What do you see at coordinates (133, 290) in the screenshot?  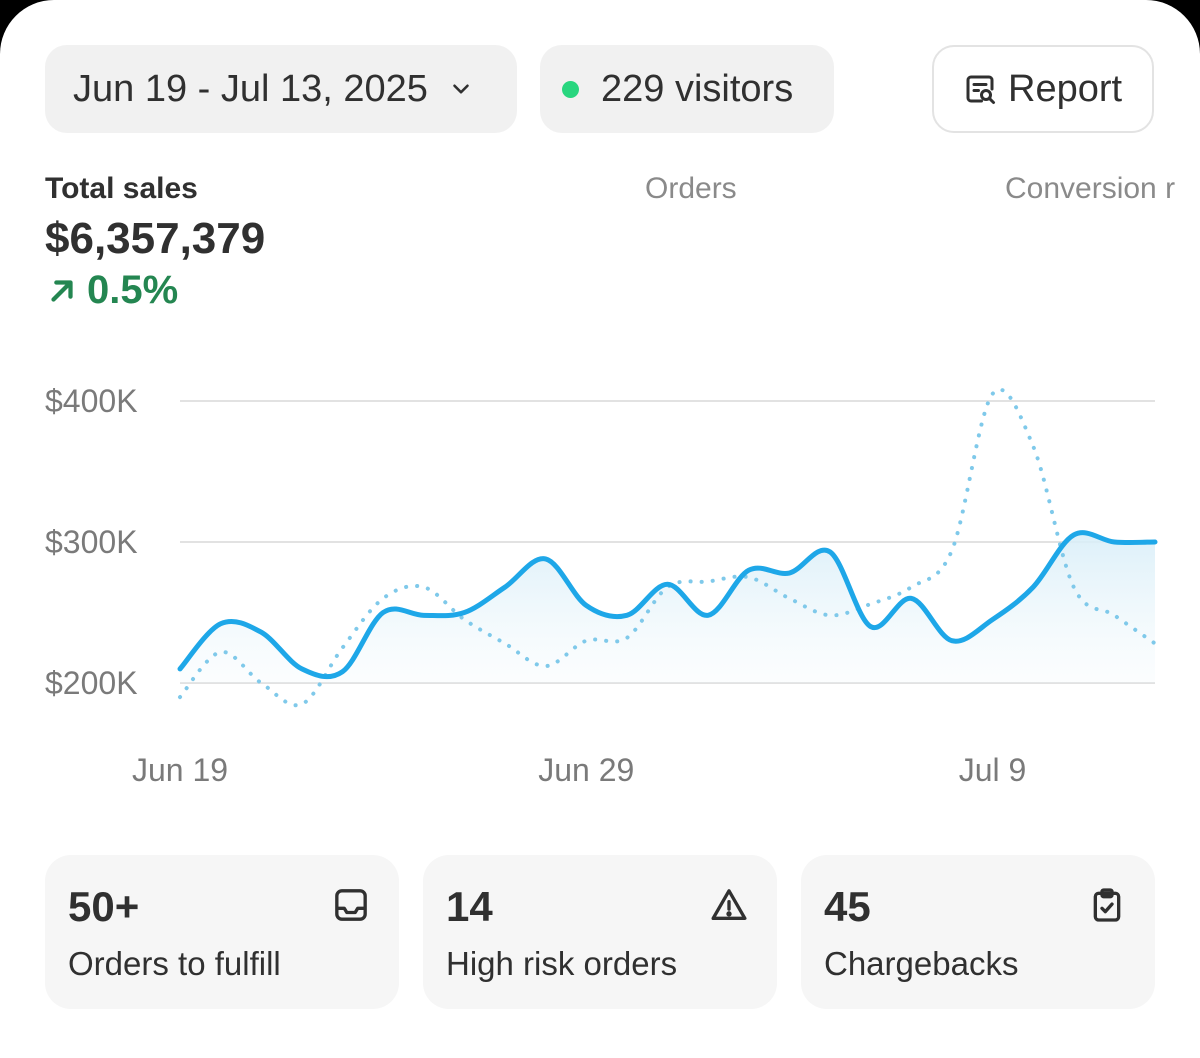 I see `delta-value: 0.5%` at bounding box center [133, 290].